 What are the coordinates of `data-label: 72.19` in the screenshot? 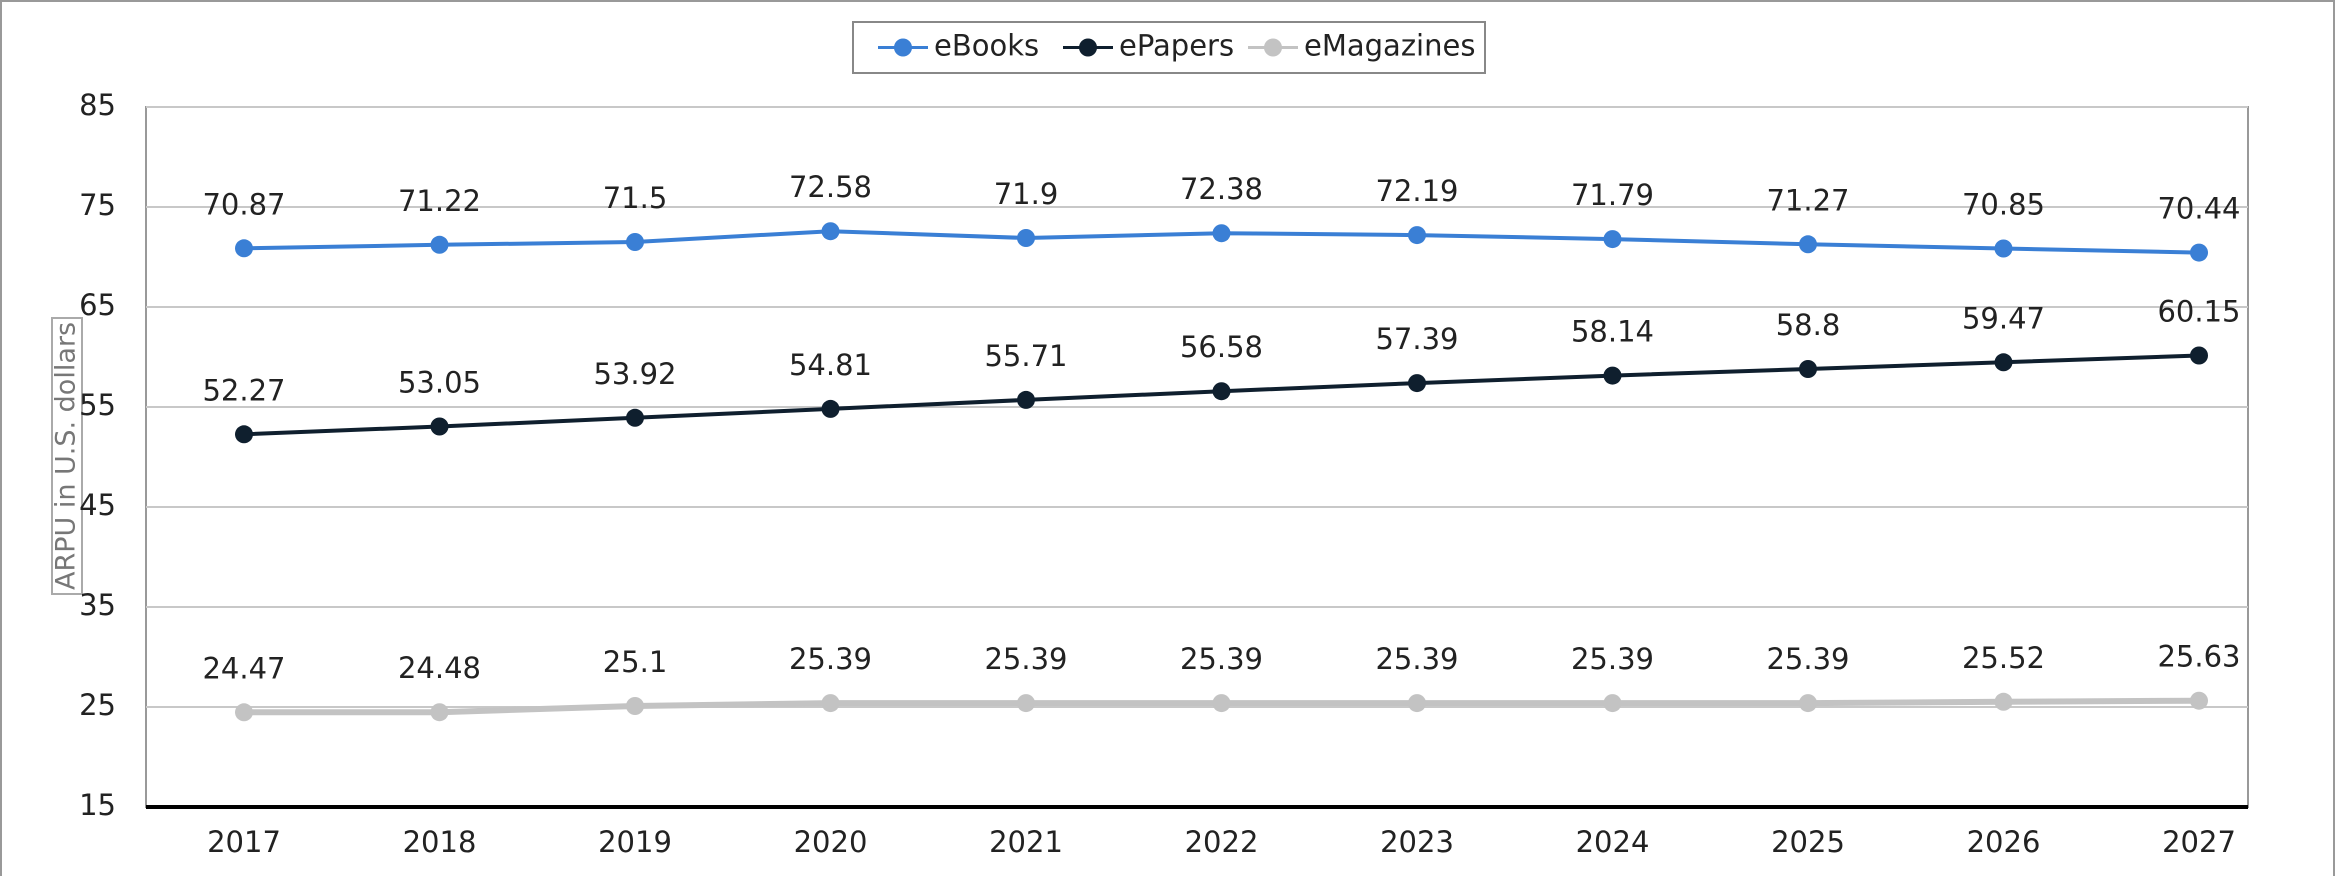 It's located at (1416, 191).